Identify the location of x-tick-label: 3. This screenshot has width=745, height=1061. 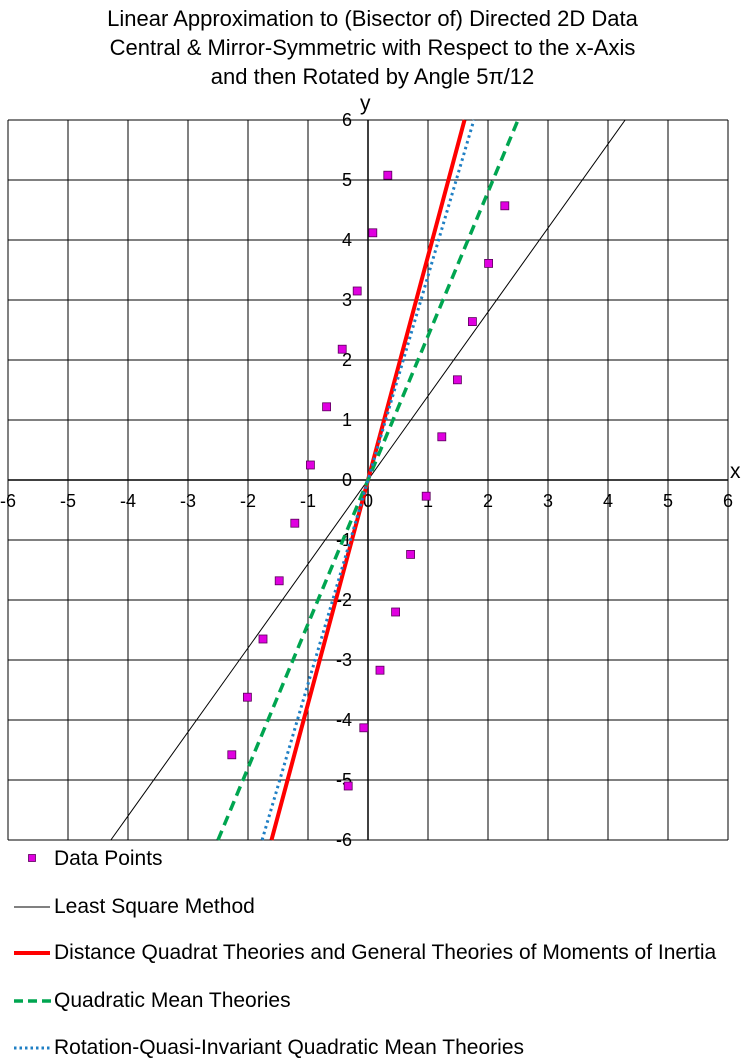
(548, 501).